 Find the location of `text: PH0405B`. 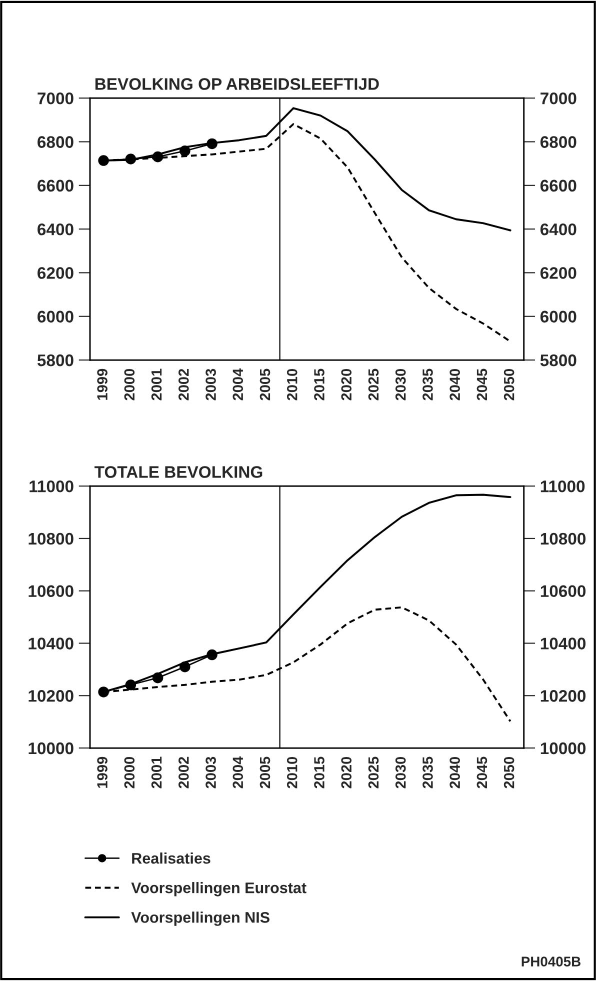

text: PH0405B is located at coordinates (551, 961).